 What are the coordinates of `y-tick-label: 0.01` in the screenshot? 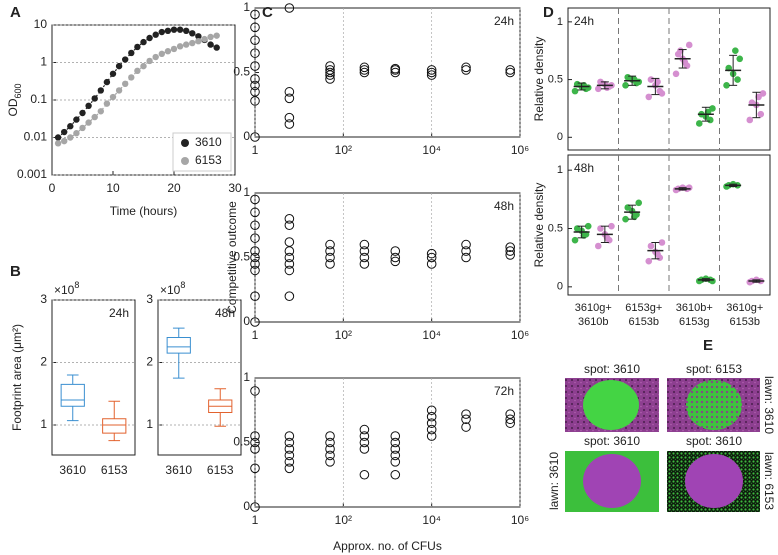 It's located at (36, 137).